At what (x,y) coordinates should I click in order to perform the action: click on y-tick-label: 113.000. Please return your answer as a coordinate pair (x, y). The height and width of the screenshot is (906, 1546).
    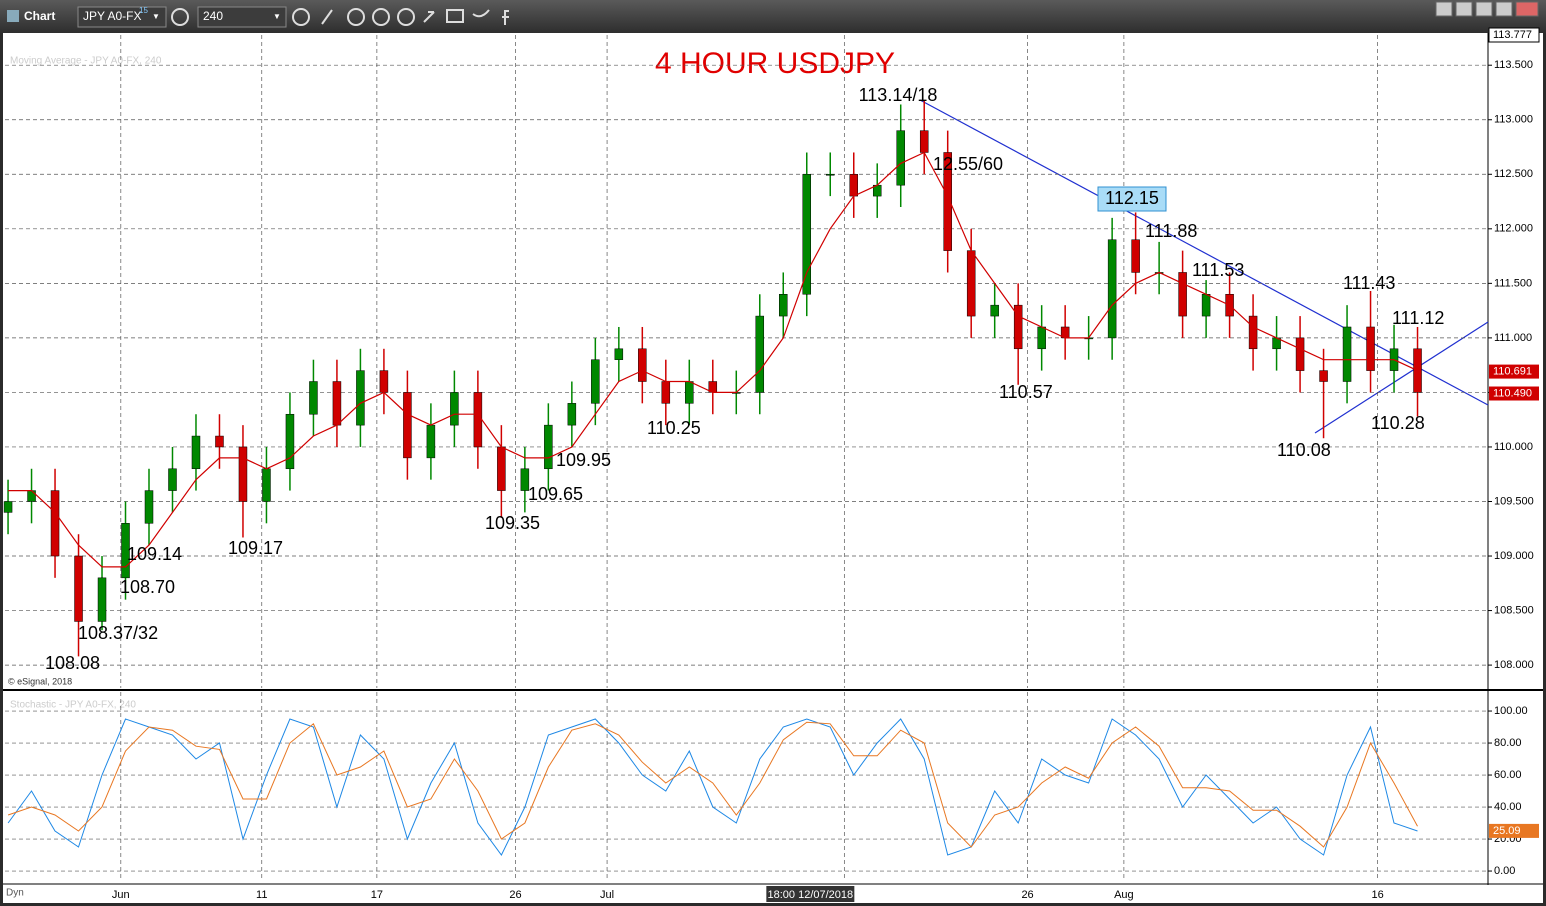
    Looking at the image, I should click on (1513, 120).